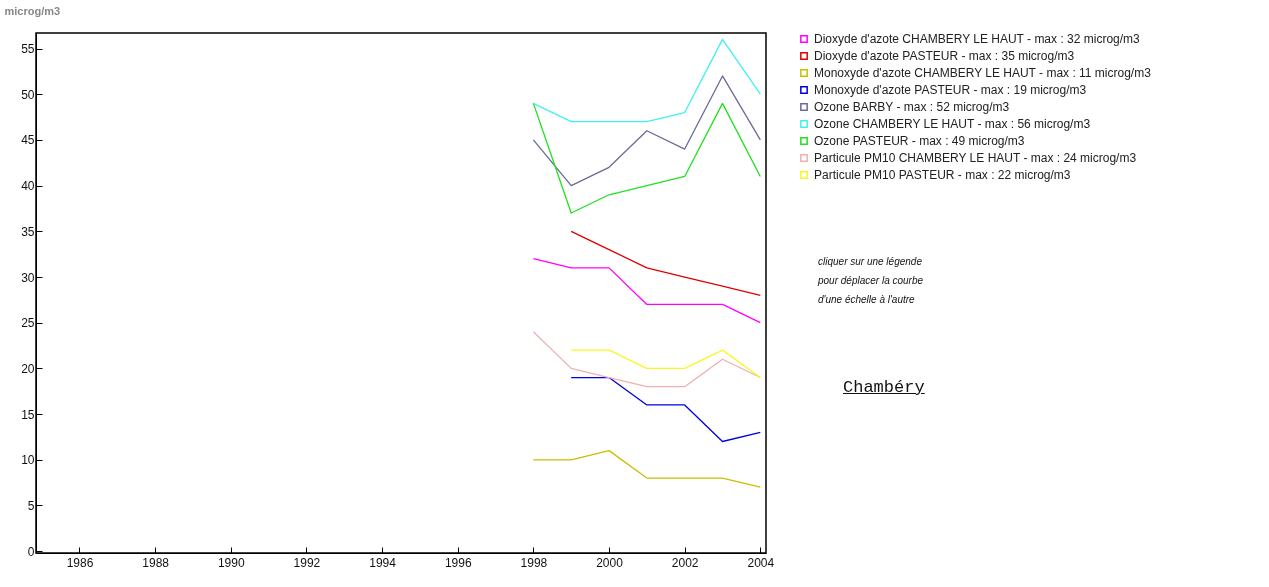 The image size is (1269, 587). Describe the element at coordinates (28, 460) in the screenshot. I see `y-tick-label: 10` at that location.